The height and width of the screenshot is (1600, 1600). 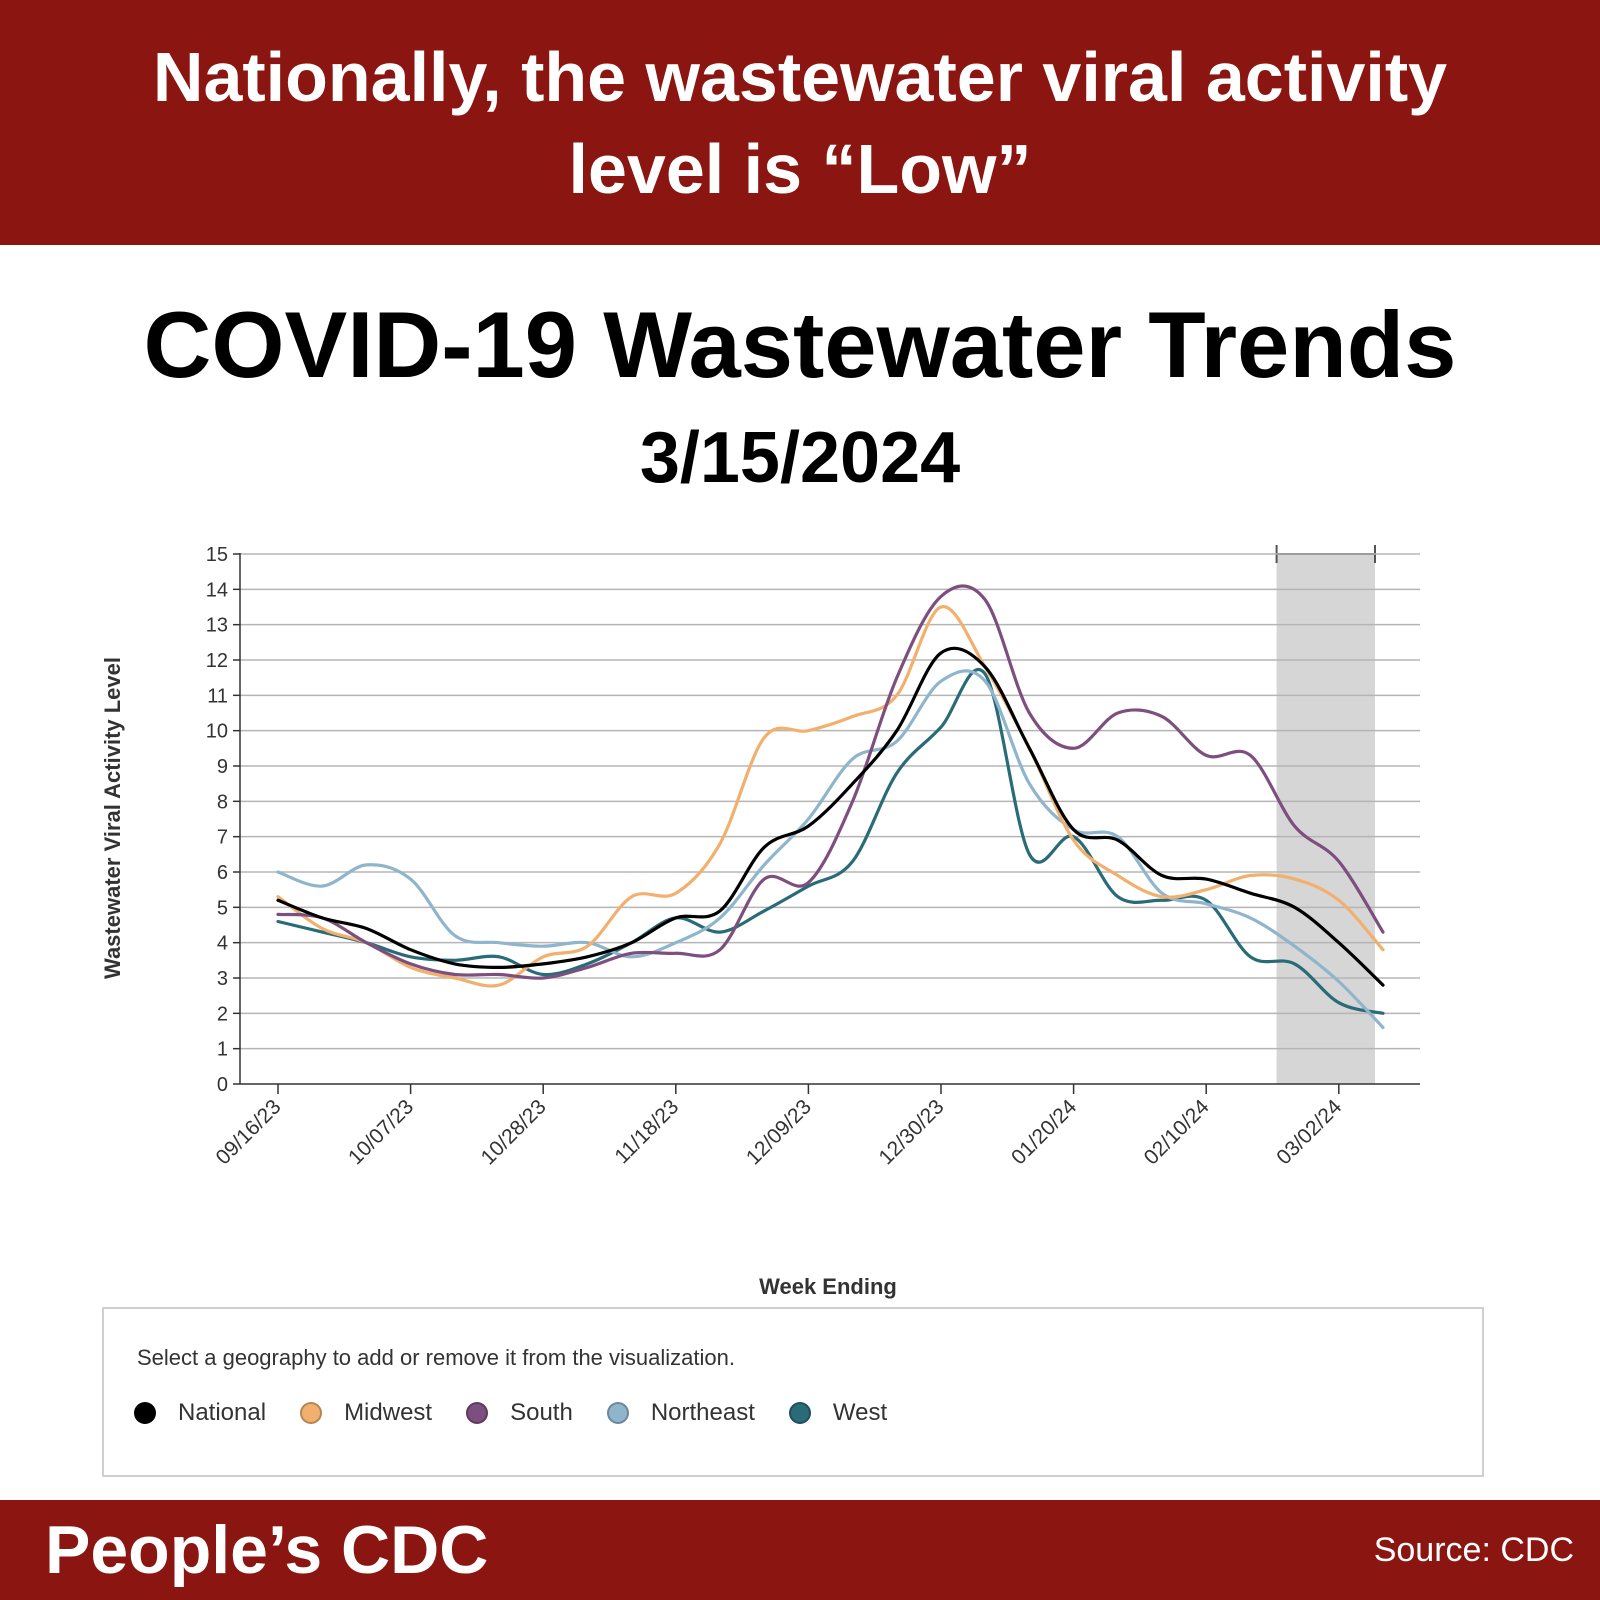 I want to click on y-tick-label: 2, so click(x=222, y=1014).